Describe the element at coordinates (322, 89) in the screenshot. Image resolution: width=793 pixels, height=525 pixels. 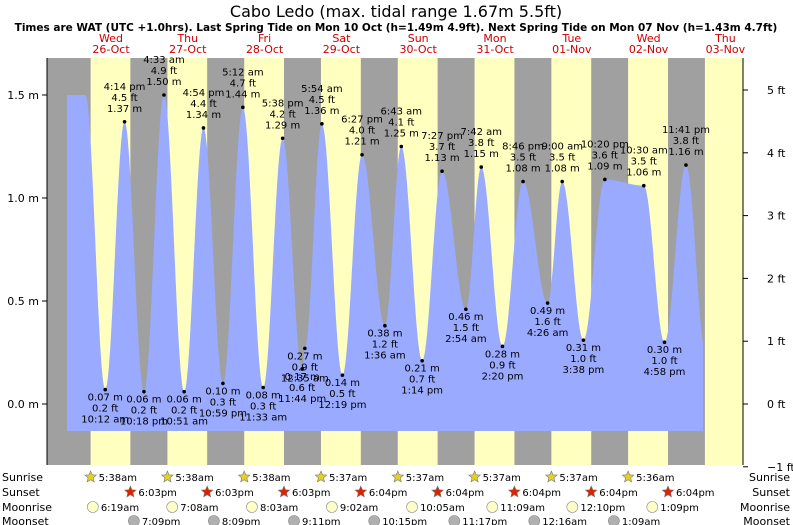
I see `tide-time-label: 5:54 am` at that location.